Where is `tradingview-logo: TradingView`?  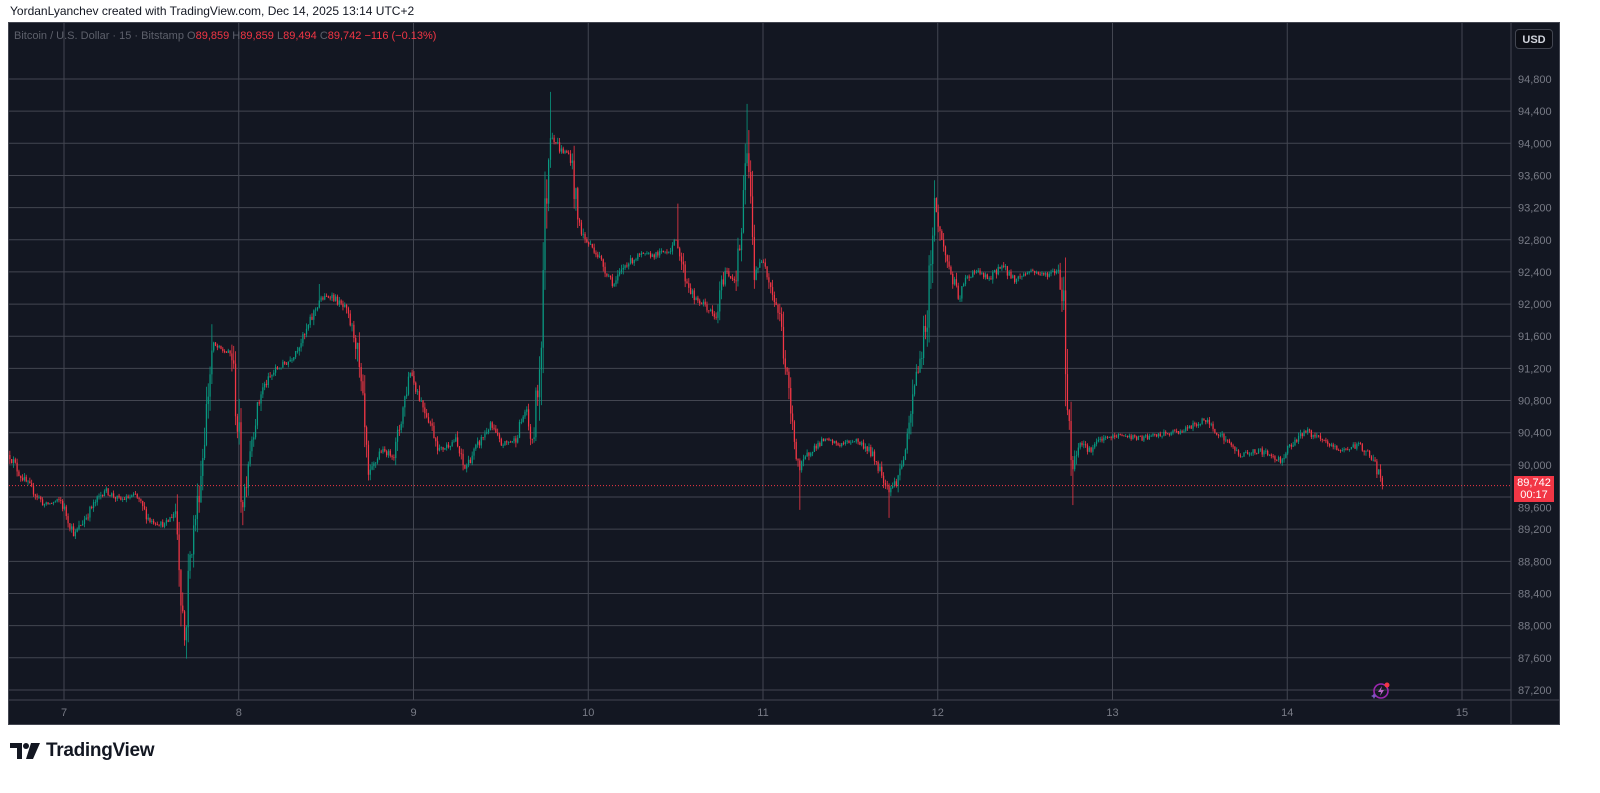 tradingview-logo: TradingView is located at coordinates (82, 751).